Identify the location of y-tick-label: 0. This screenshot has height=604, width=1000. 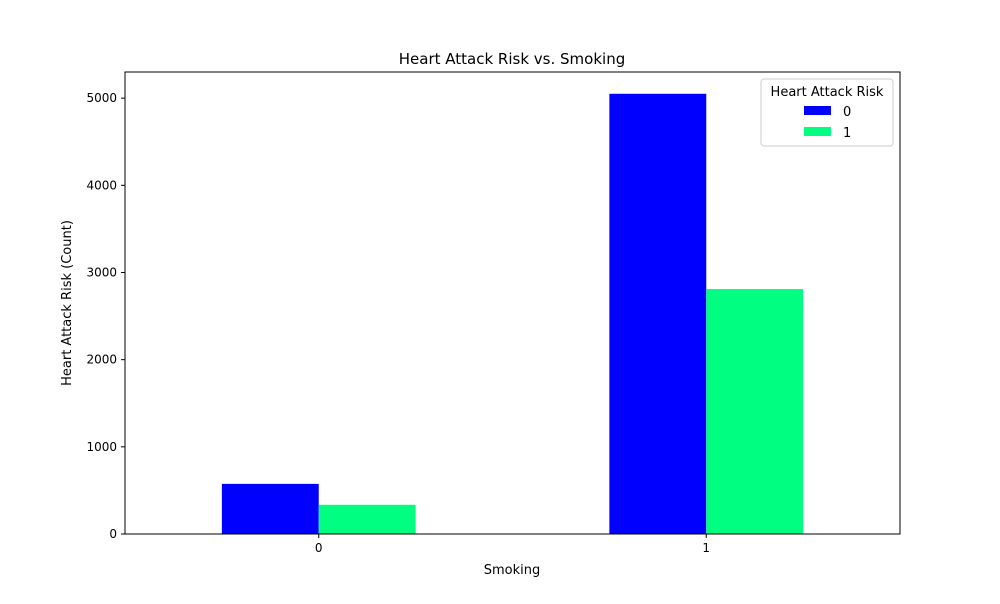
(113, 534).